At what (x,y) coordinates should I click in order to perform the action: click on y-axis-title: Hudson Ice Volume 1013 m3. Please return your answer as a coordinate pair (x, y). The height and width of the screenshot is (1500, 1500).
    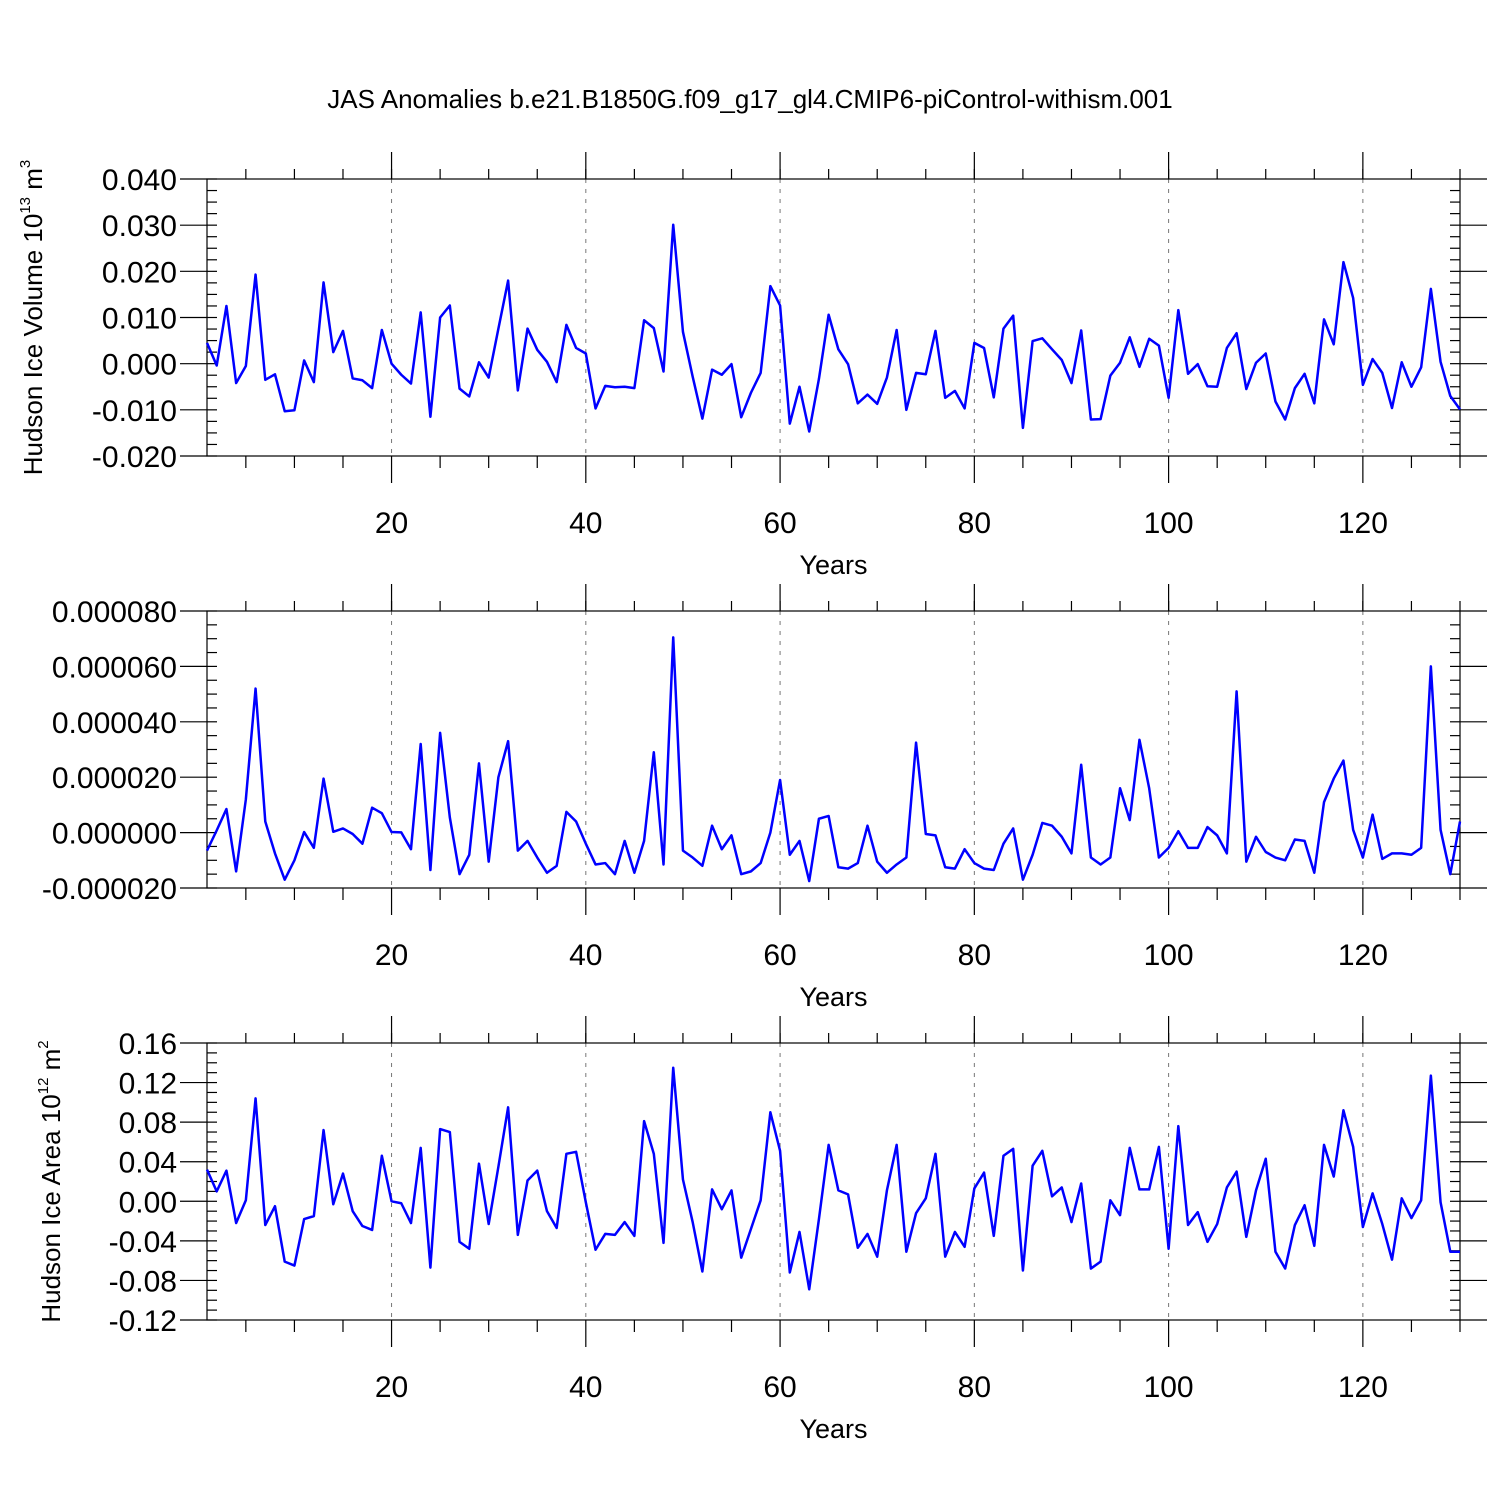
    Looking at the image, I should click on (32, 318).